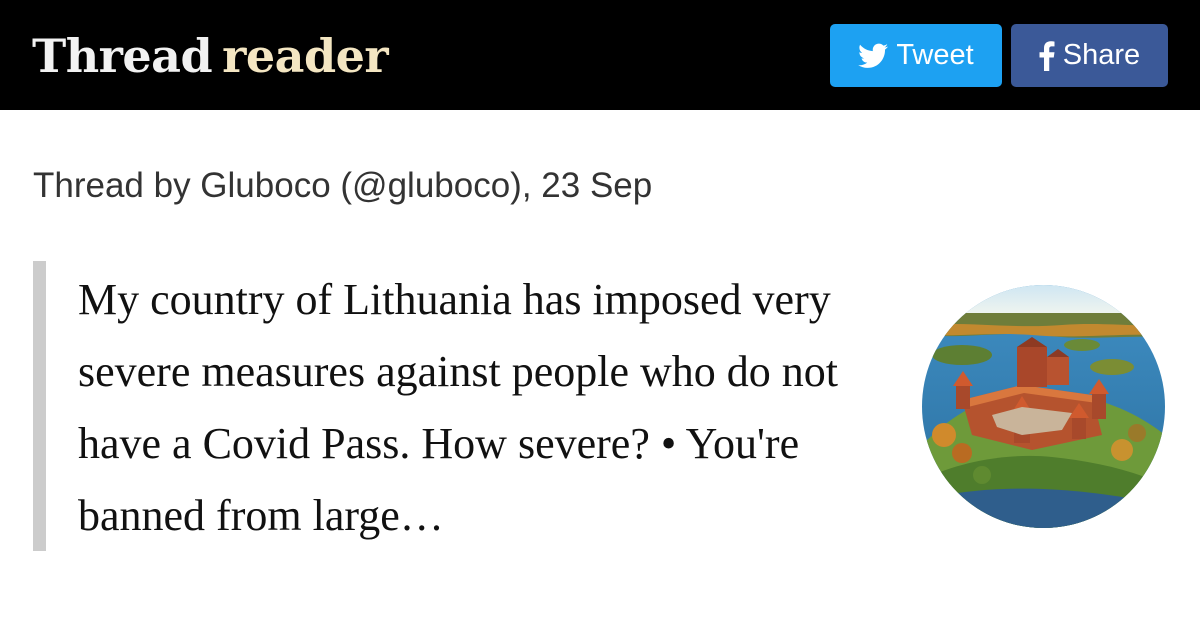  Describe the element at coordinates (343, 185) in the screenshot. I see `thread-byline: Thread by Gluboco (@gluboco), 23 Sep` at that location.